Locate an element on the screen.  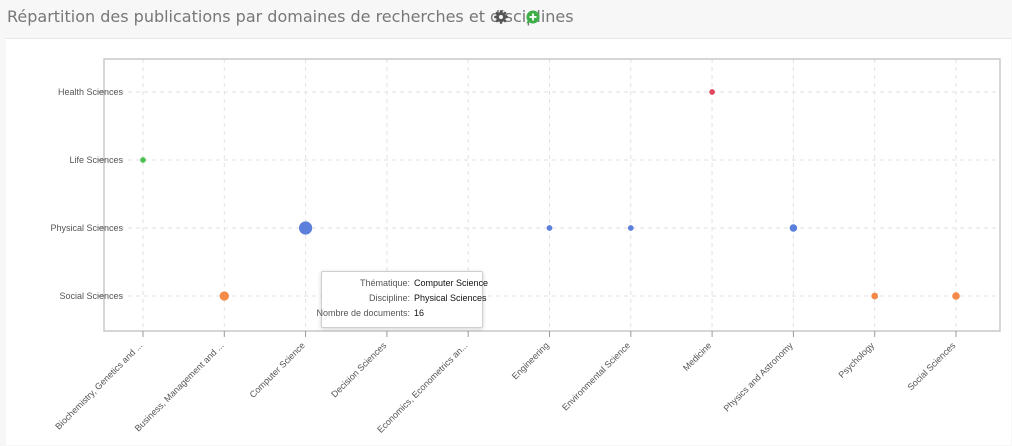
tooltip-row-thematique: Thématique: Computer Science is located at coordinates (405, 285).